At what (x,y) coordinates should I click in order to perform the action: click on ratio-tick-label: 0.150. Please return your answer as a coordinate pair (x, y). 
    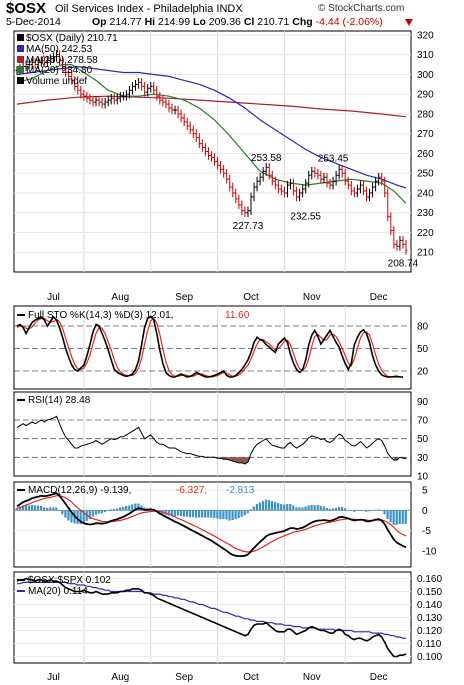
    Looking at the image, I should click on (429, 592).